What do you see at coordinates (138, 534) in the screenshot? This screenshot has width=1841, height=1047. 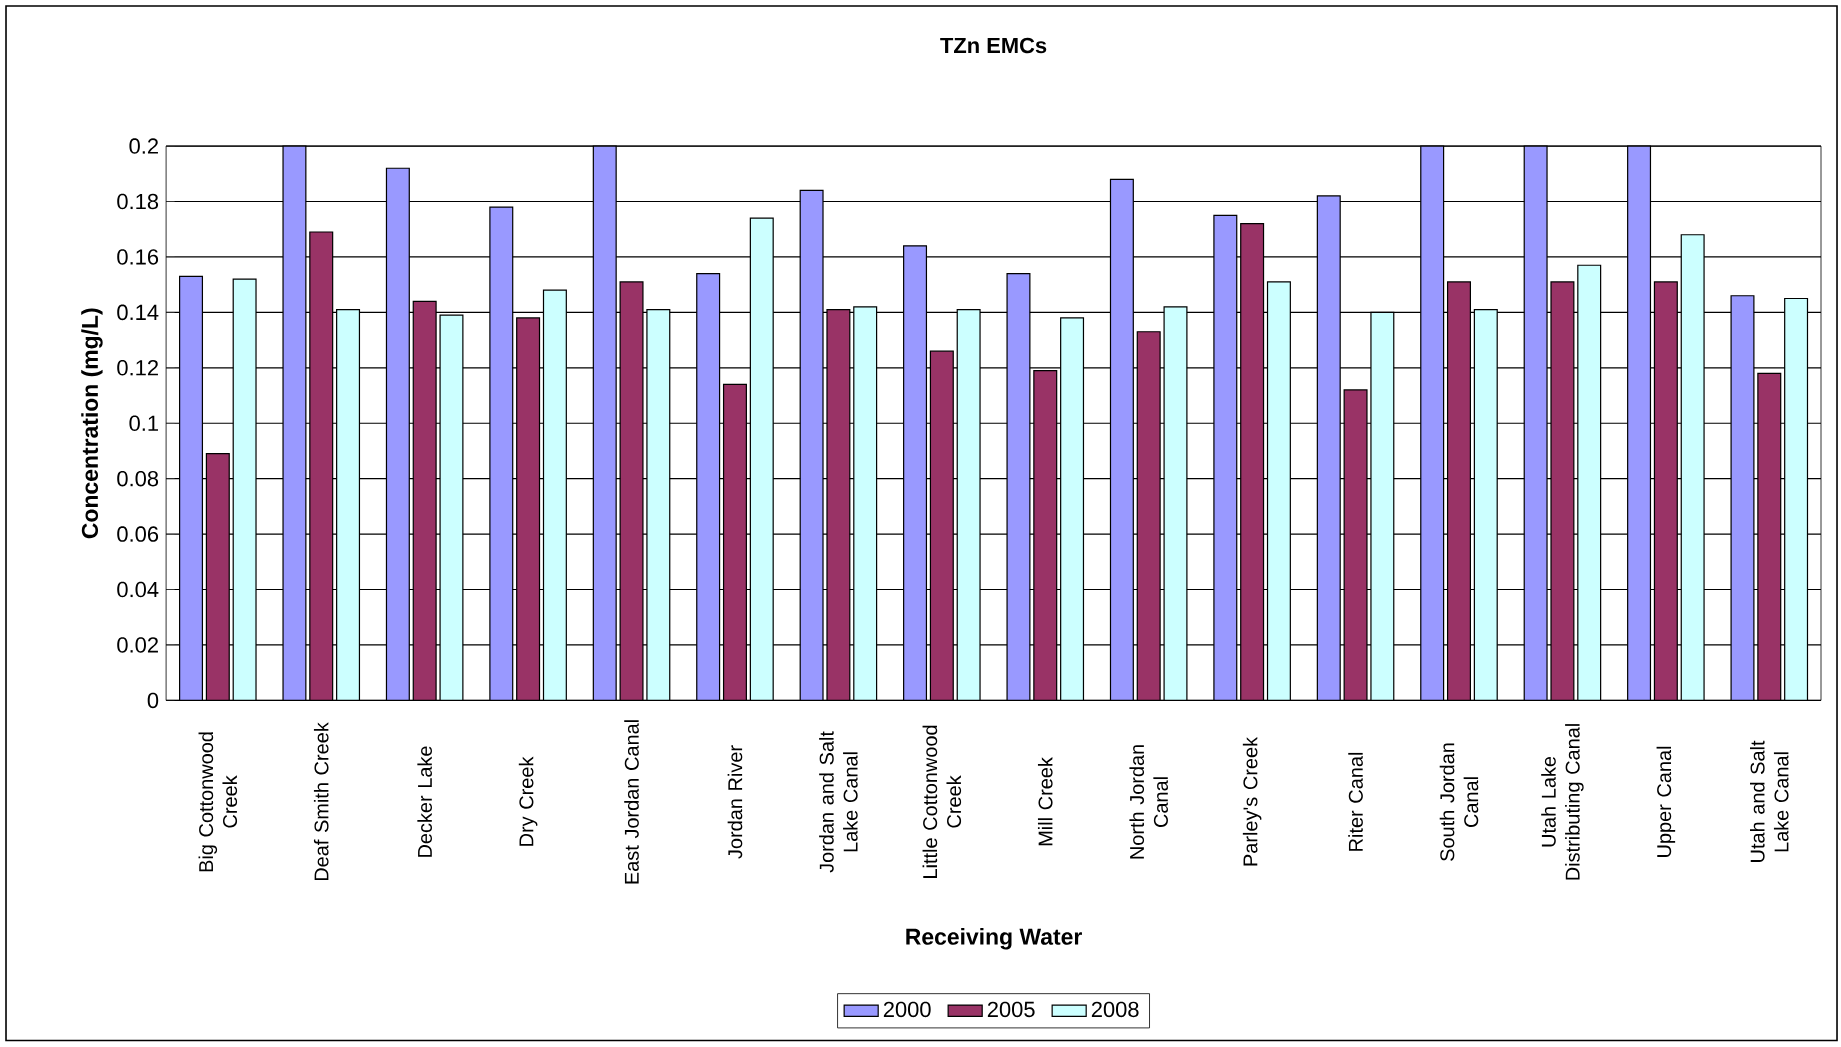 I see `y-tick-label: 0.06` at bounding box center [138, 534].